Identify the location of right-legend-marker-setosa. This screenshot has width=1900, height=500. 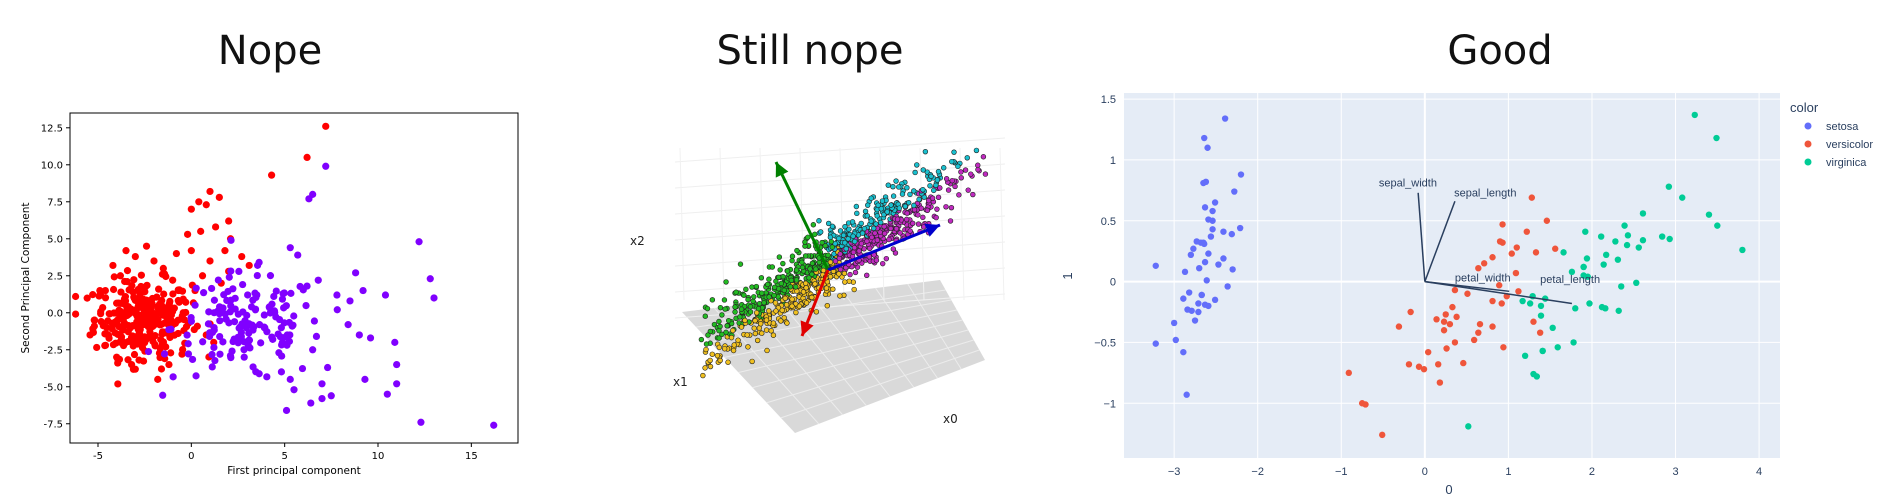
(1808, 126).